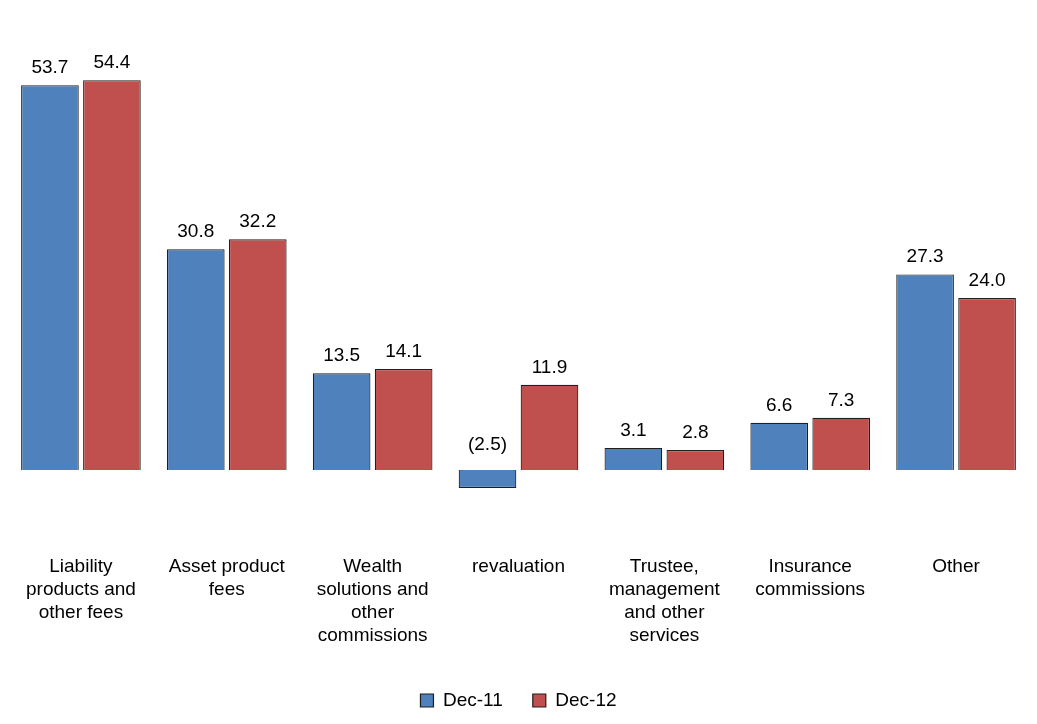  Describe the element at coordinates (50, 66) in the screenshot. I see `data-label: 53.7` at that location.